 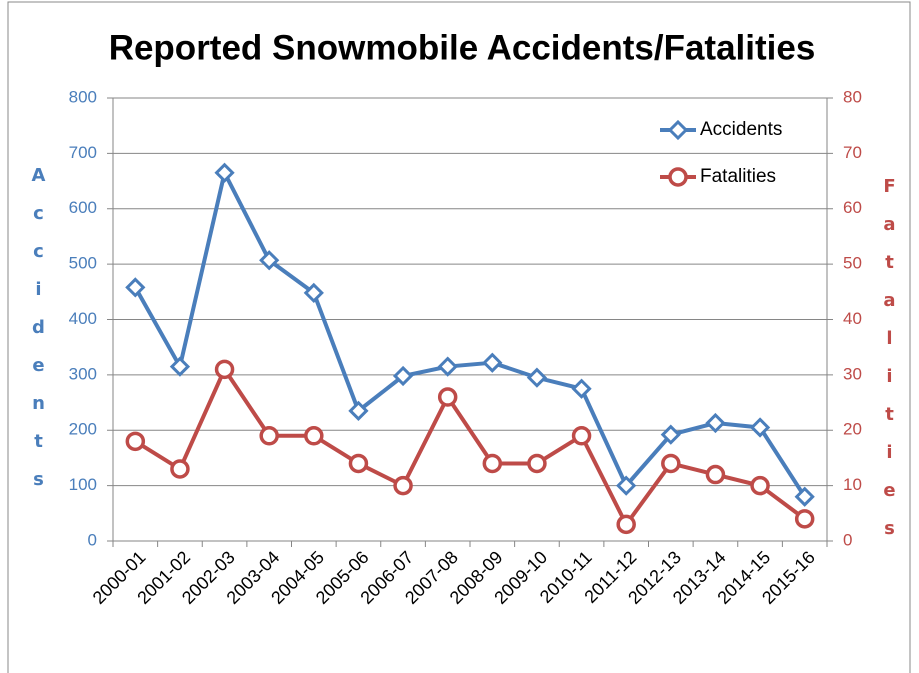 I want to click on y2-tick-label: 70, so click(x=852, y=152).